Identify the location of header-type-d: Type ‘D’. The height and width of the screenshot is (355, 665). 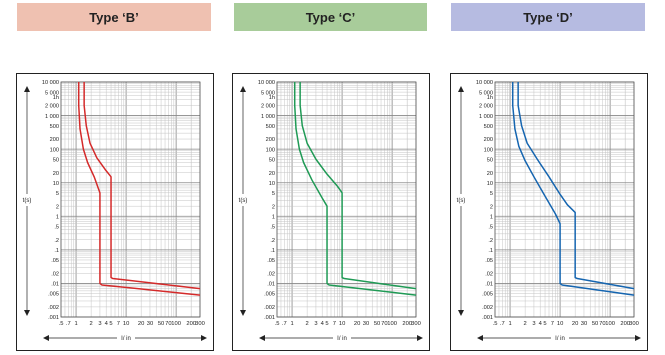
(548, 17).